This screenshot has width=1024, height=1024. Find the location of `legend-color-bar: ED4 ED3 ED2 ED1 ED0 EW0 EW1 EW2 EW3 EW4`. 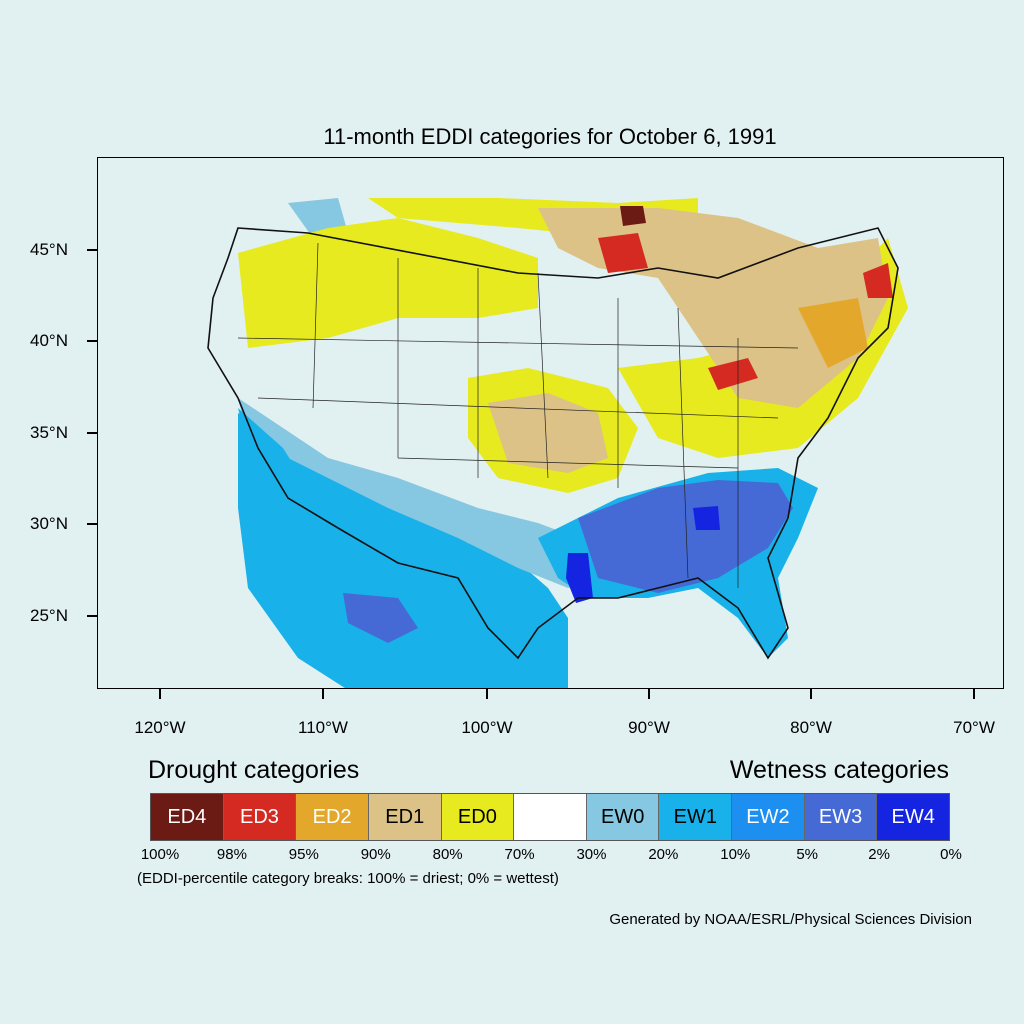

legend-color-bar: ED4 ED3 ED2 ED1 ED0 EW0 EW1 EW2 EW3 EW4 is located at coordinates (550, 817).